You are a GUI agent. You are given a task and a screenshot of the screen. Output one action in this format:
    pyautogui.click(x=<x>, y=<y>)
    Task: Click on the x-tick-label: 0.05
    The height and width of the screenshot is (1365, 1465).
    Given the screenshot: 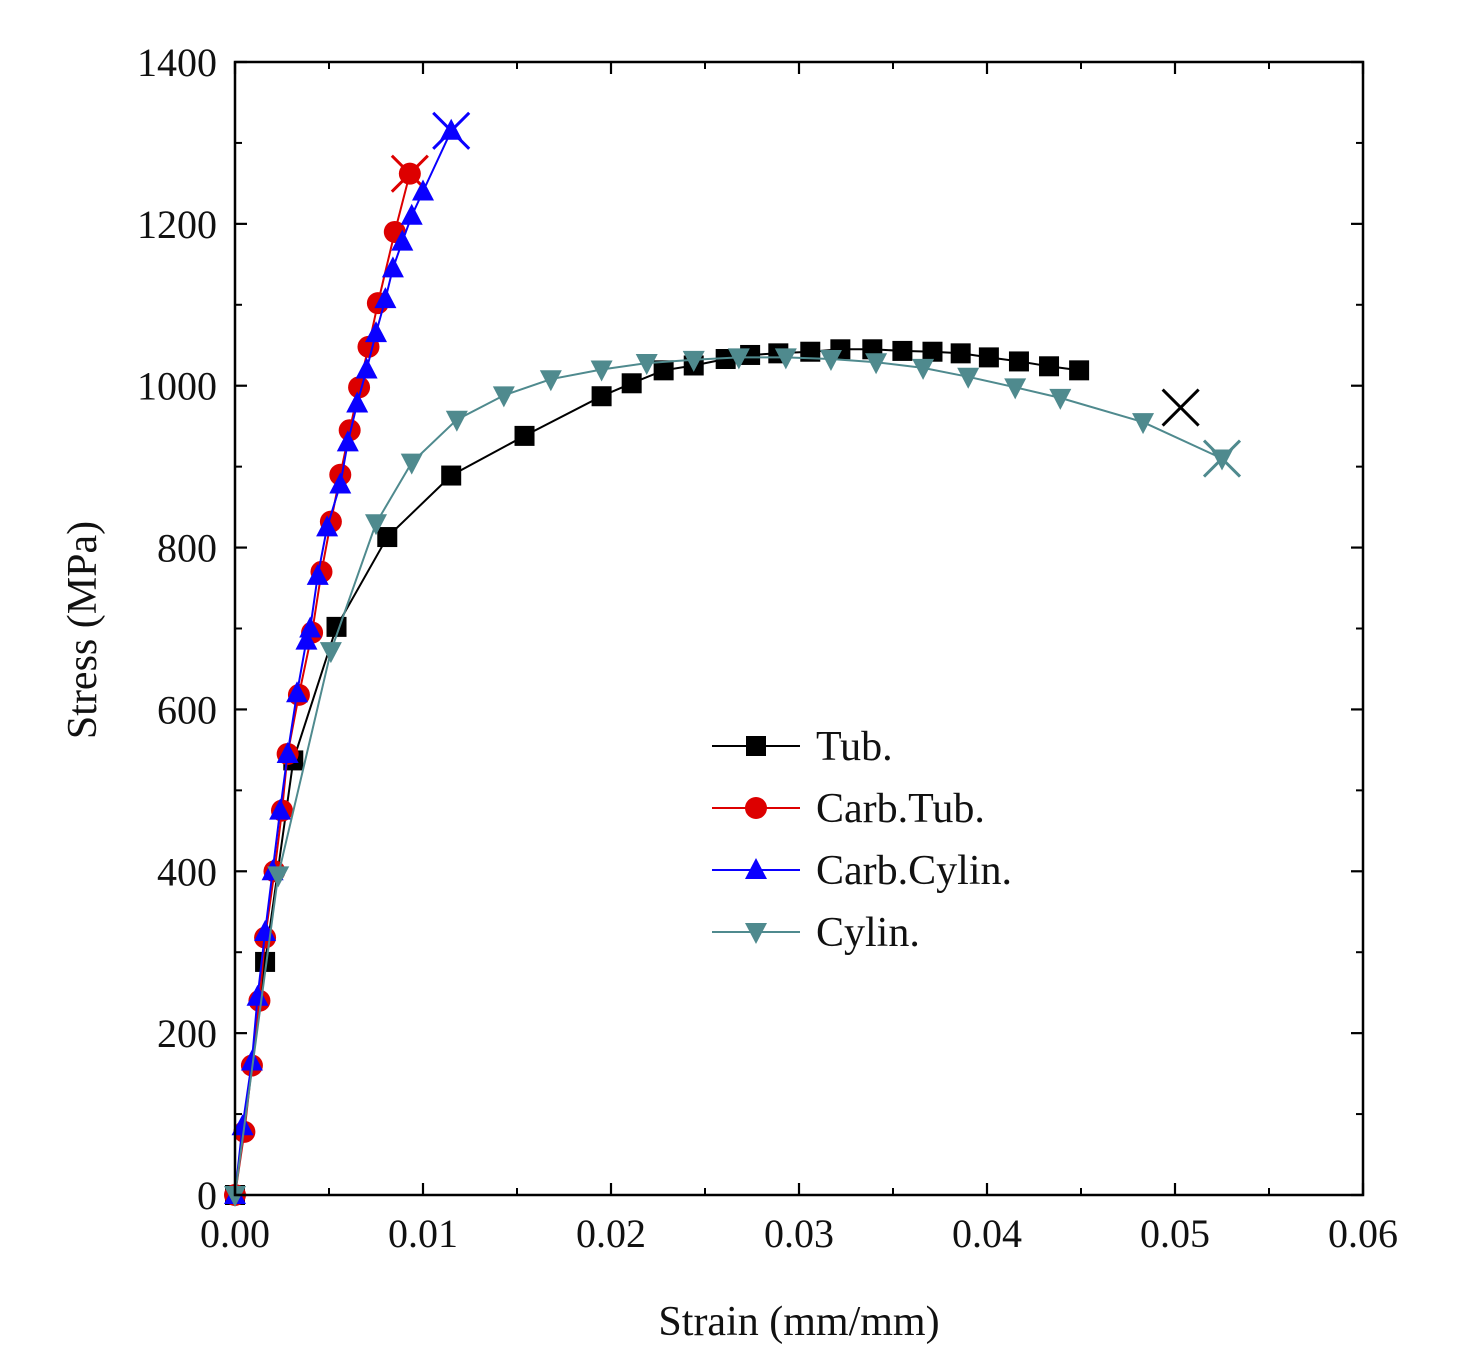 What is the action you would take?
    pyautogui.click(x=1175, y=1233)
    